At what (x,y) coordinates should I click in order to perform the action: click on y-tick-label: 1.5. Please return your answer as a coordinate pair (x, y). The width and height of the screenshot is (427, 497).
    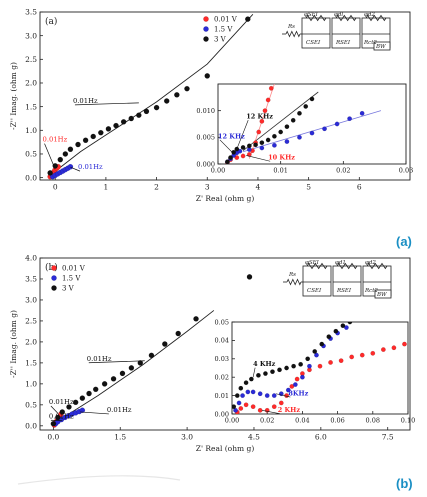
    Looking at the image, I should click on (31, 363).